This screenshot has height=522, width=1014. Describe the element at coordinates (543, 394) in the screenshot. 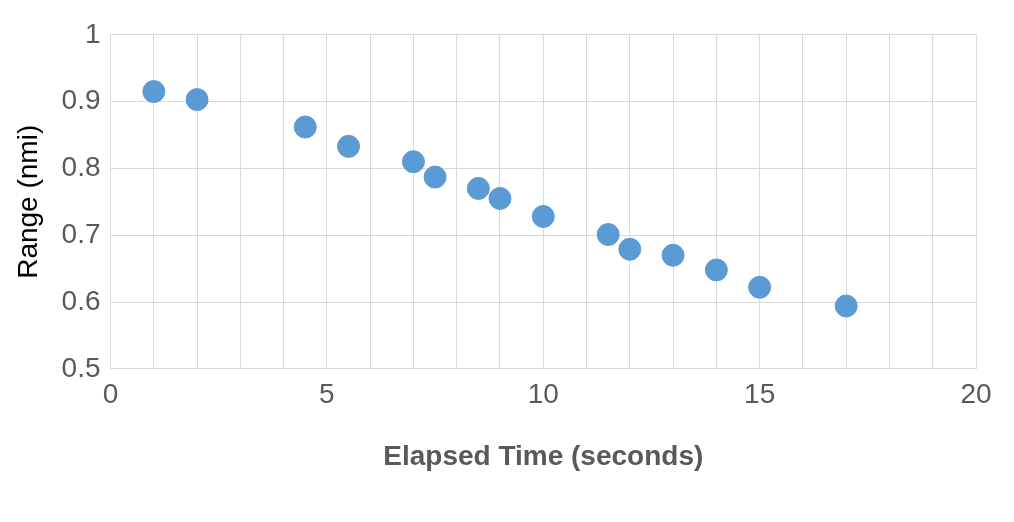

I see `x-tick-label: 10` at that location.